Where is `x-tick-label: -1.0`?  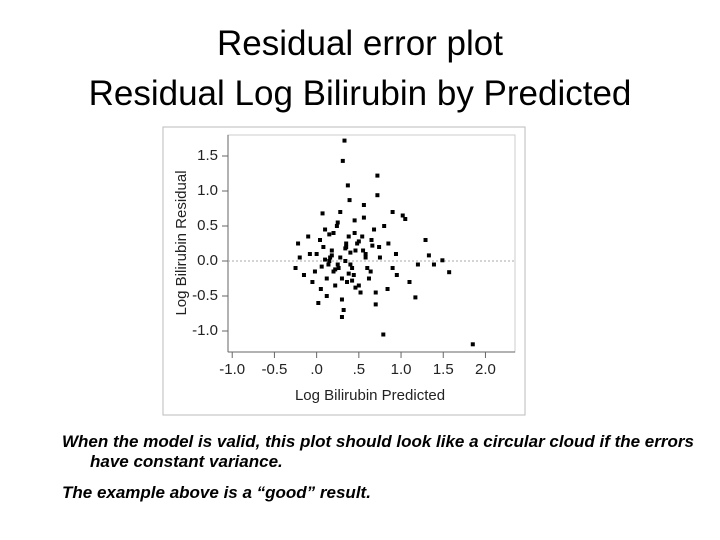 x-tick-label: -1.0 is located at coordinates (232, 369).